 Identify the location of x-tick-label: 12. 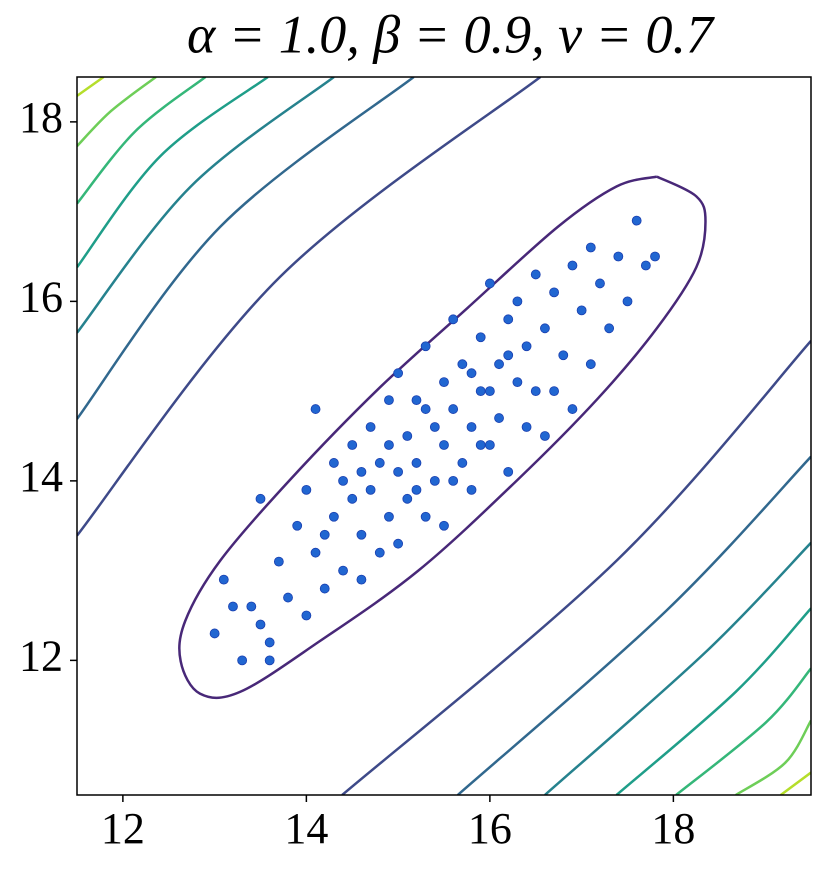
(123, 828).